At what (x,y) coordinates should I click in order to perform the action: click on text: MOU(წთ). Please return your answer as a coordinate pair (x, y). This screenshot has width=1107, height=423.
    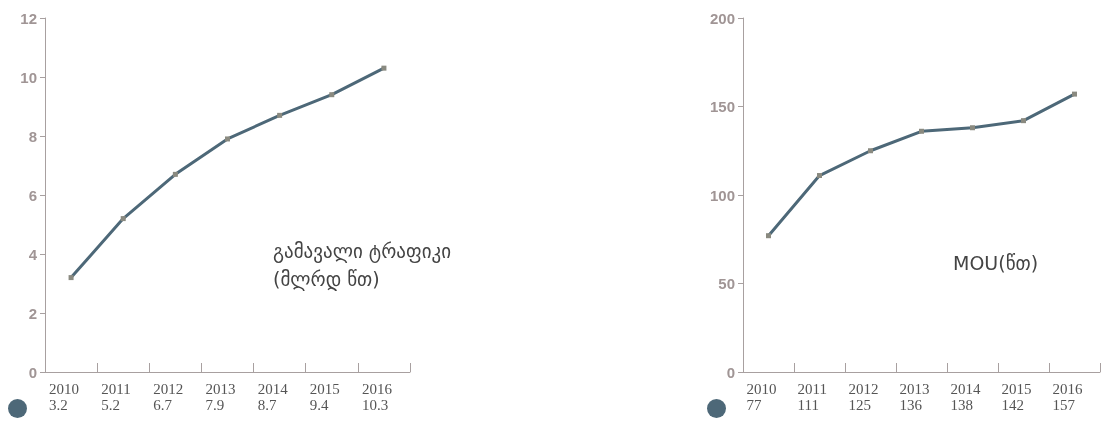
    Looking at the image, I should click on (996, 263).